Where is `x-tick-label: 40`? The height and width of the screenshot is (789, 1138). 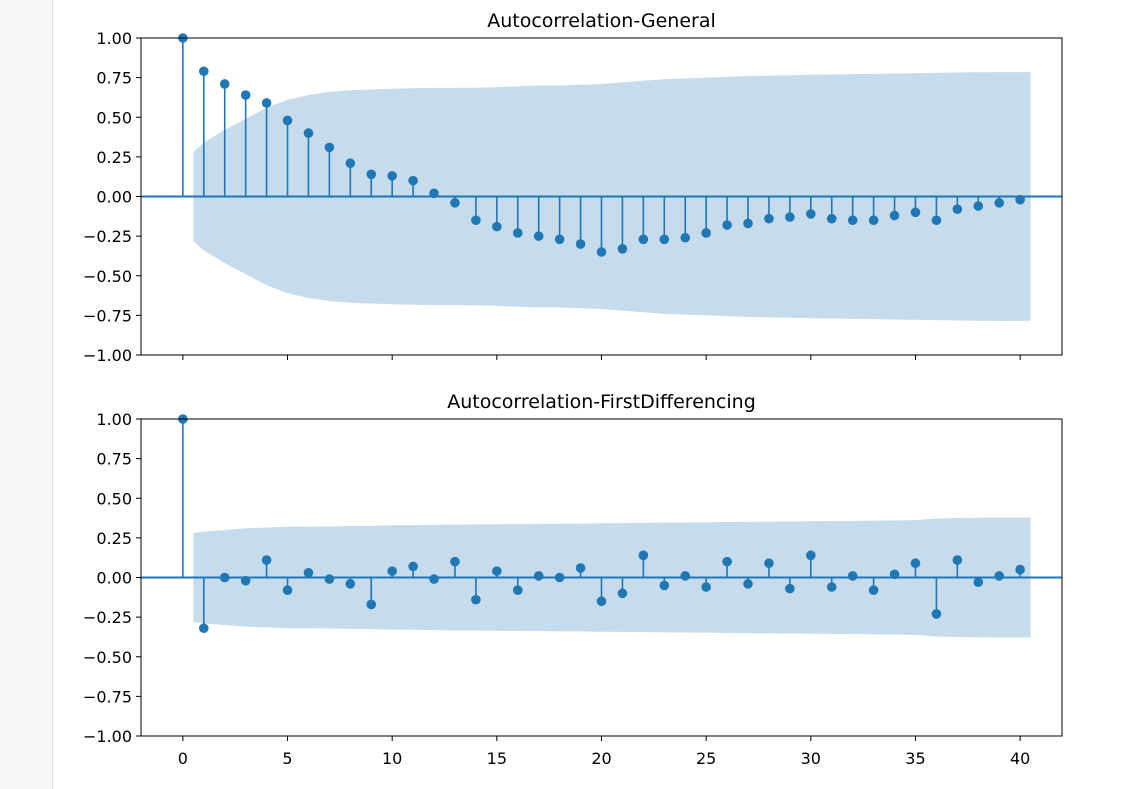 x-tick-label: 40 is located at coordinates (1020, 758).